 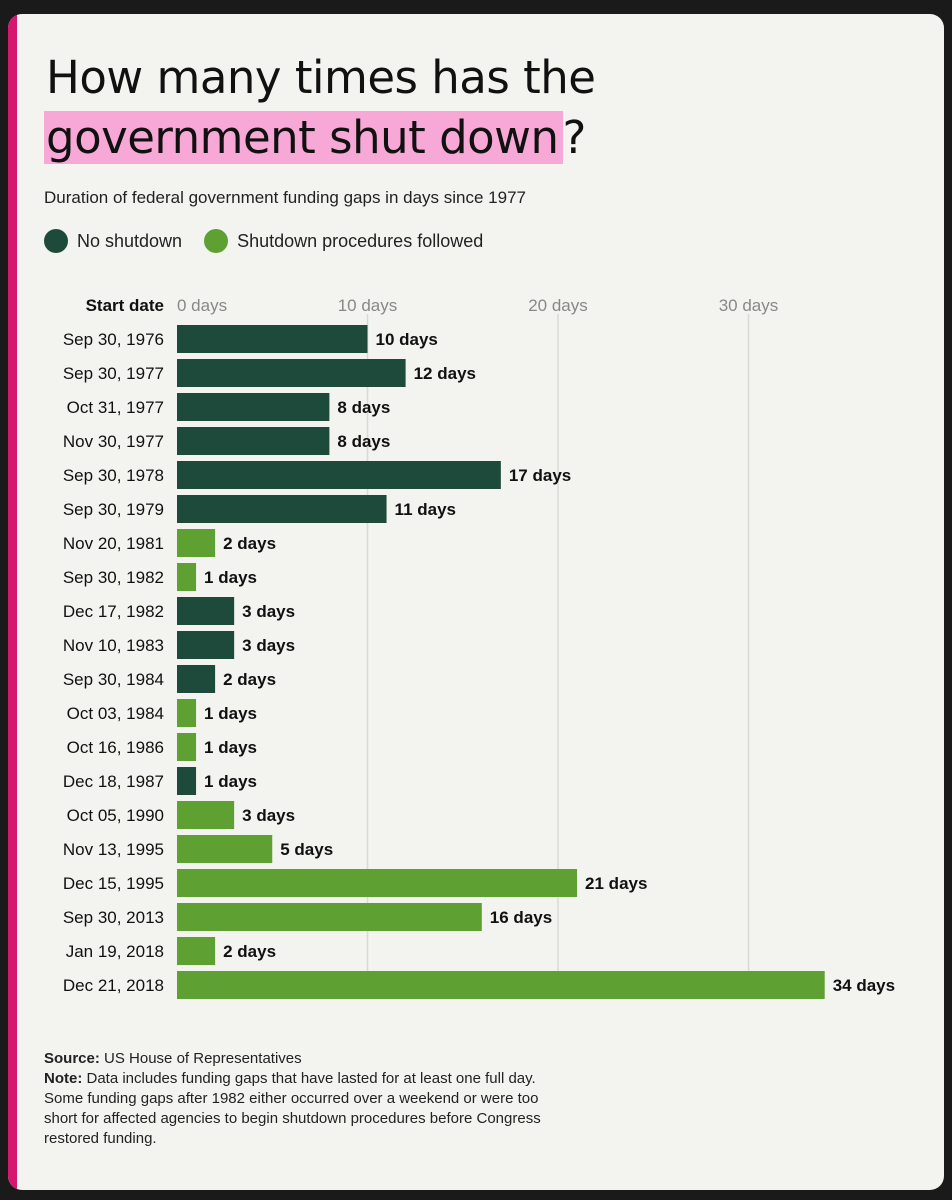 What do you see at coordinates (72, 1058) in the screenshot?
I see `source-label: Source:` at bounding box center [72, 1058].